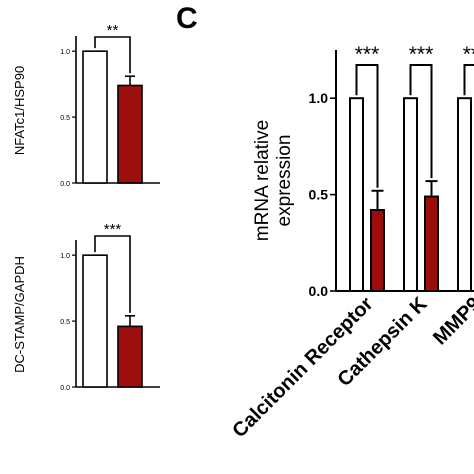 Image resolution: width=474 pixels, height=474 pixels. What do you see at coordinates (187, 18) in the screenshot?
I see `panel-label-c: C` at bounding box center [187, 18].